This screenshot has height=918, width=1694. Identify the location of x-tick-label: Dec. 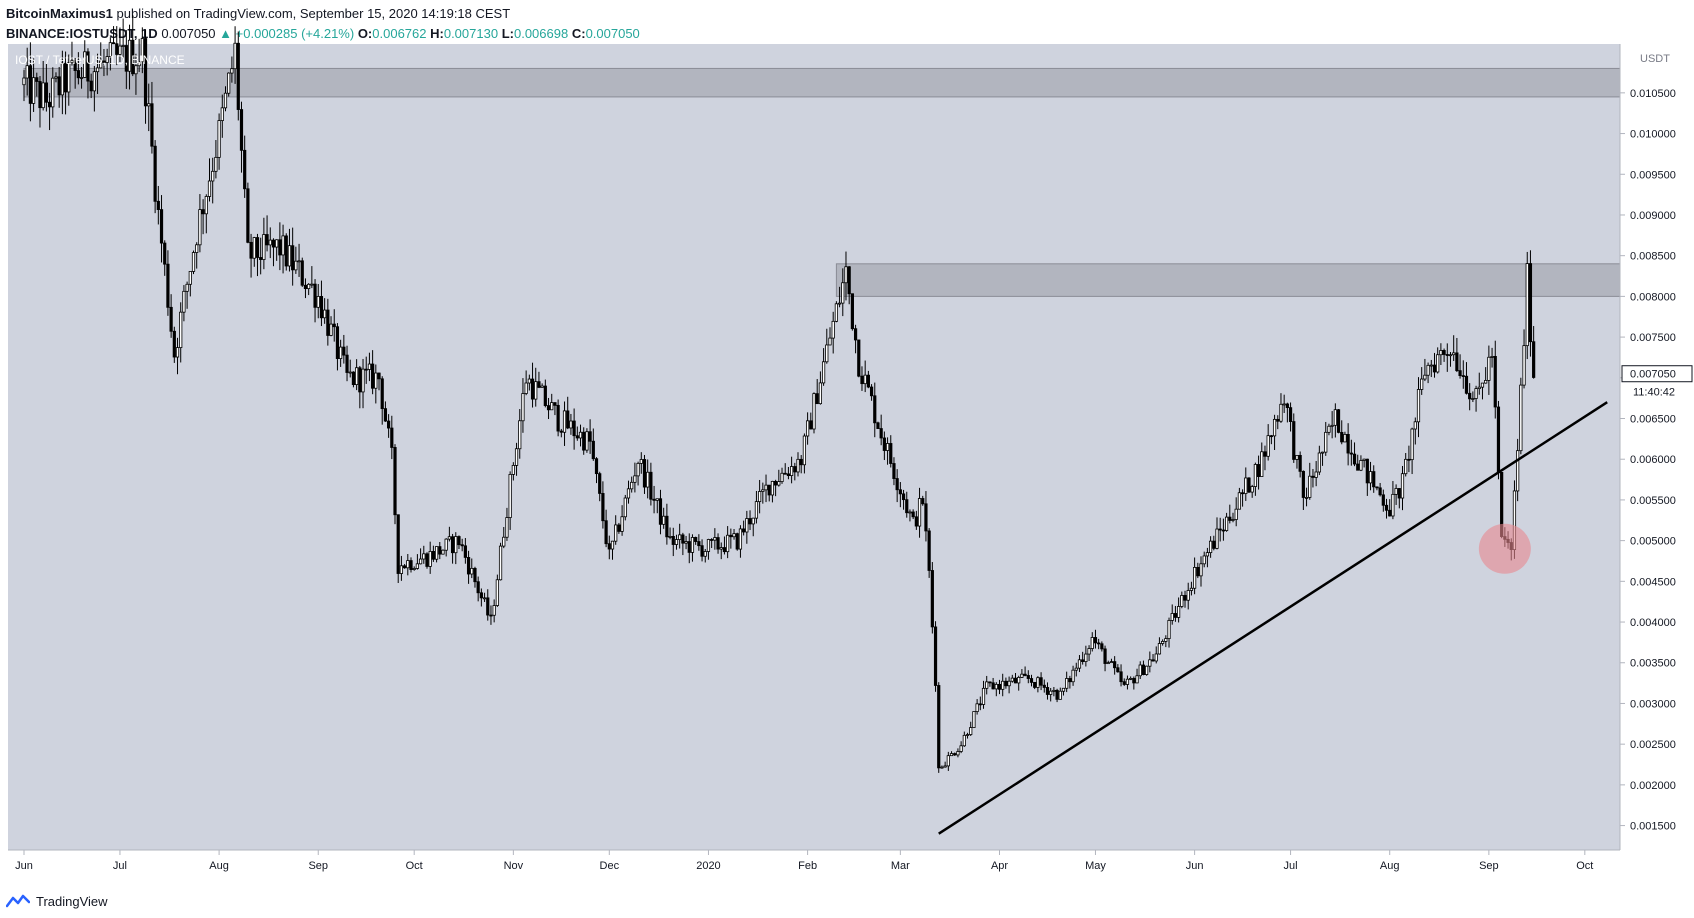
(610, 866).